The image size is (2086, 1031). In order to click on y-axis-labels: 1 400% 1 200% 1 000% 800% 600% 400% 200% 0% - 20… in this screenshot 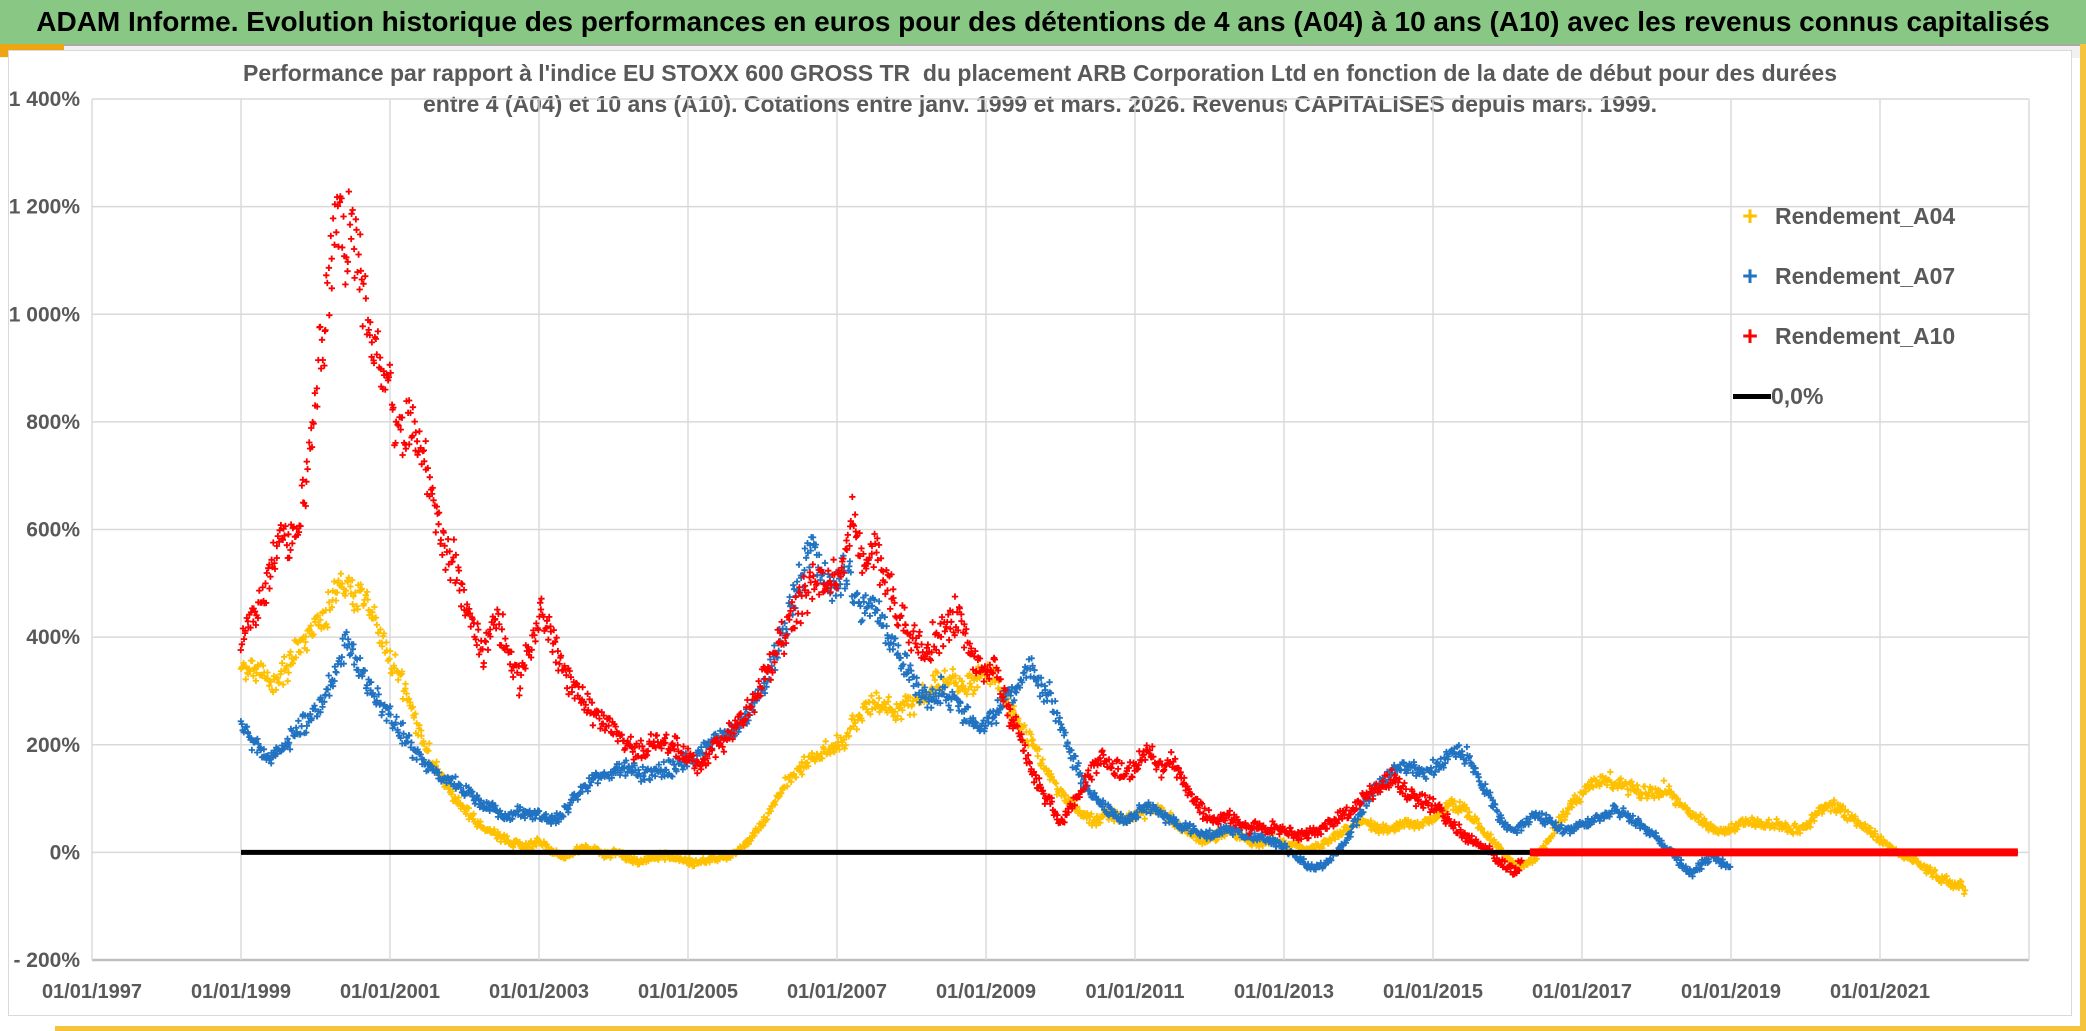, I will do `click(45, 530)`.